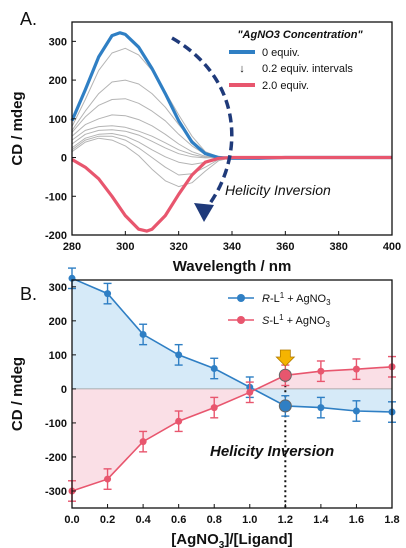 Image resolution: width=406 pixels, height=548 pixels. Describe the element at coordinates (232, 247) in the screenshot. I see `x-tick-label: 340` at that location.